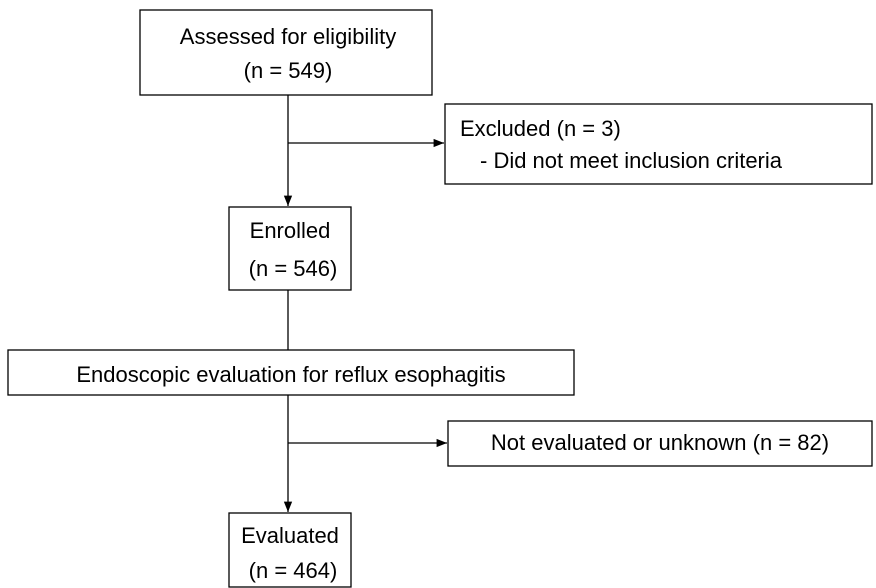 This screenshot has height=588, width=876. I want to click on box-text: Assessed for eligibility, so click(288, 36).